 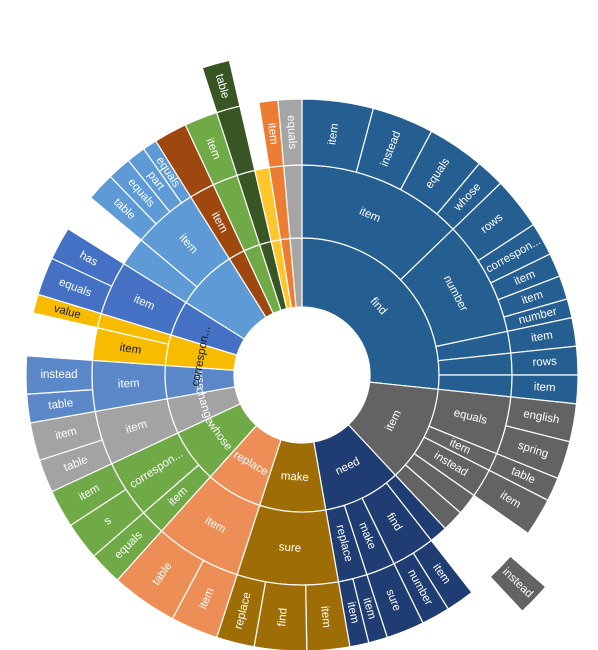 What do you see at coordinates (544, 362) in the screenshot?
I see `label-rows-depth-3: rows` at bounding box center [544, 362].